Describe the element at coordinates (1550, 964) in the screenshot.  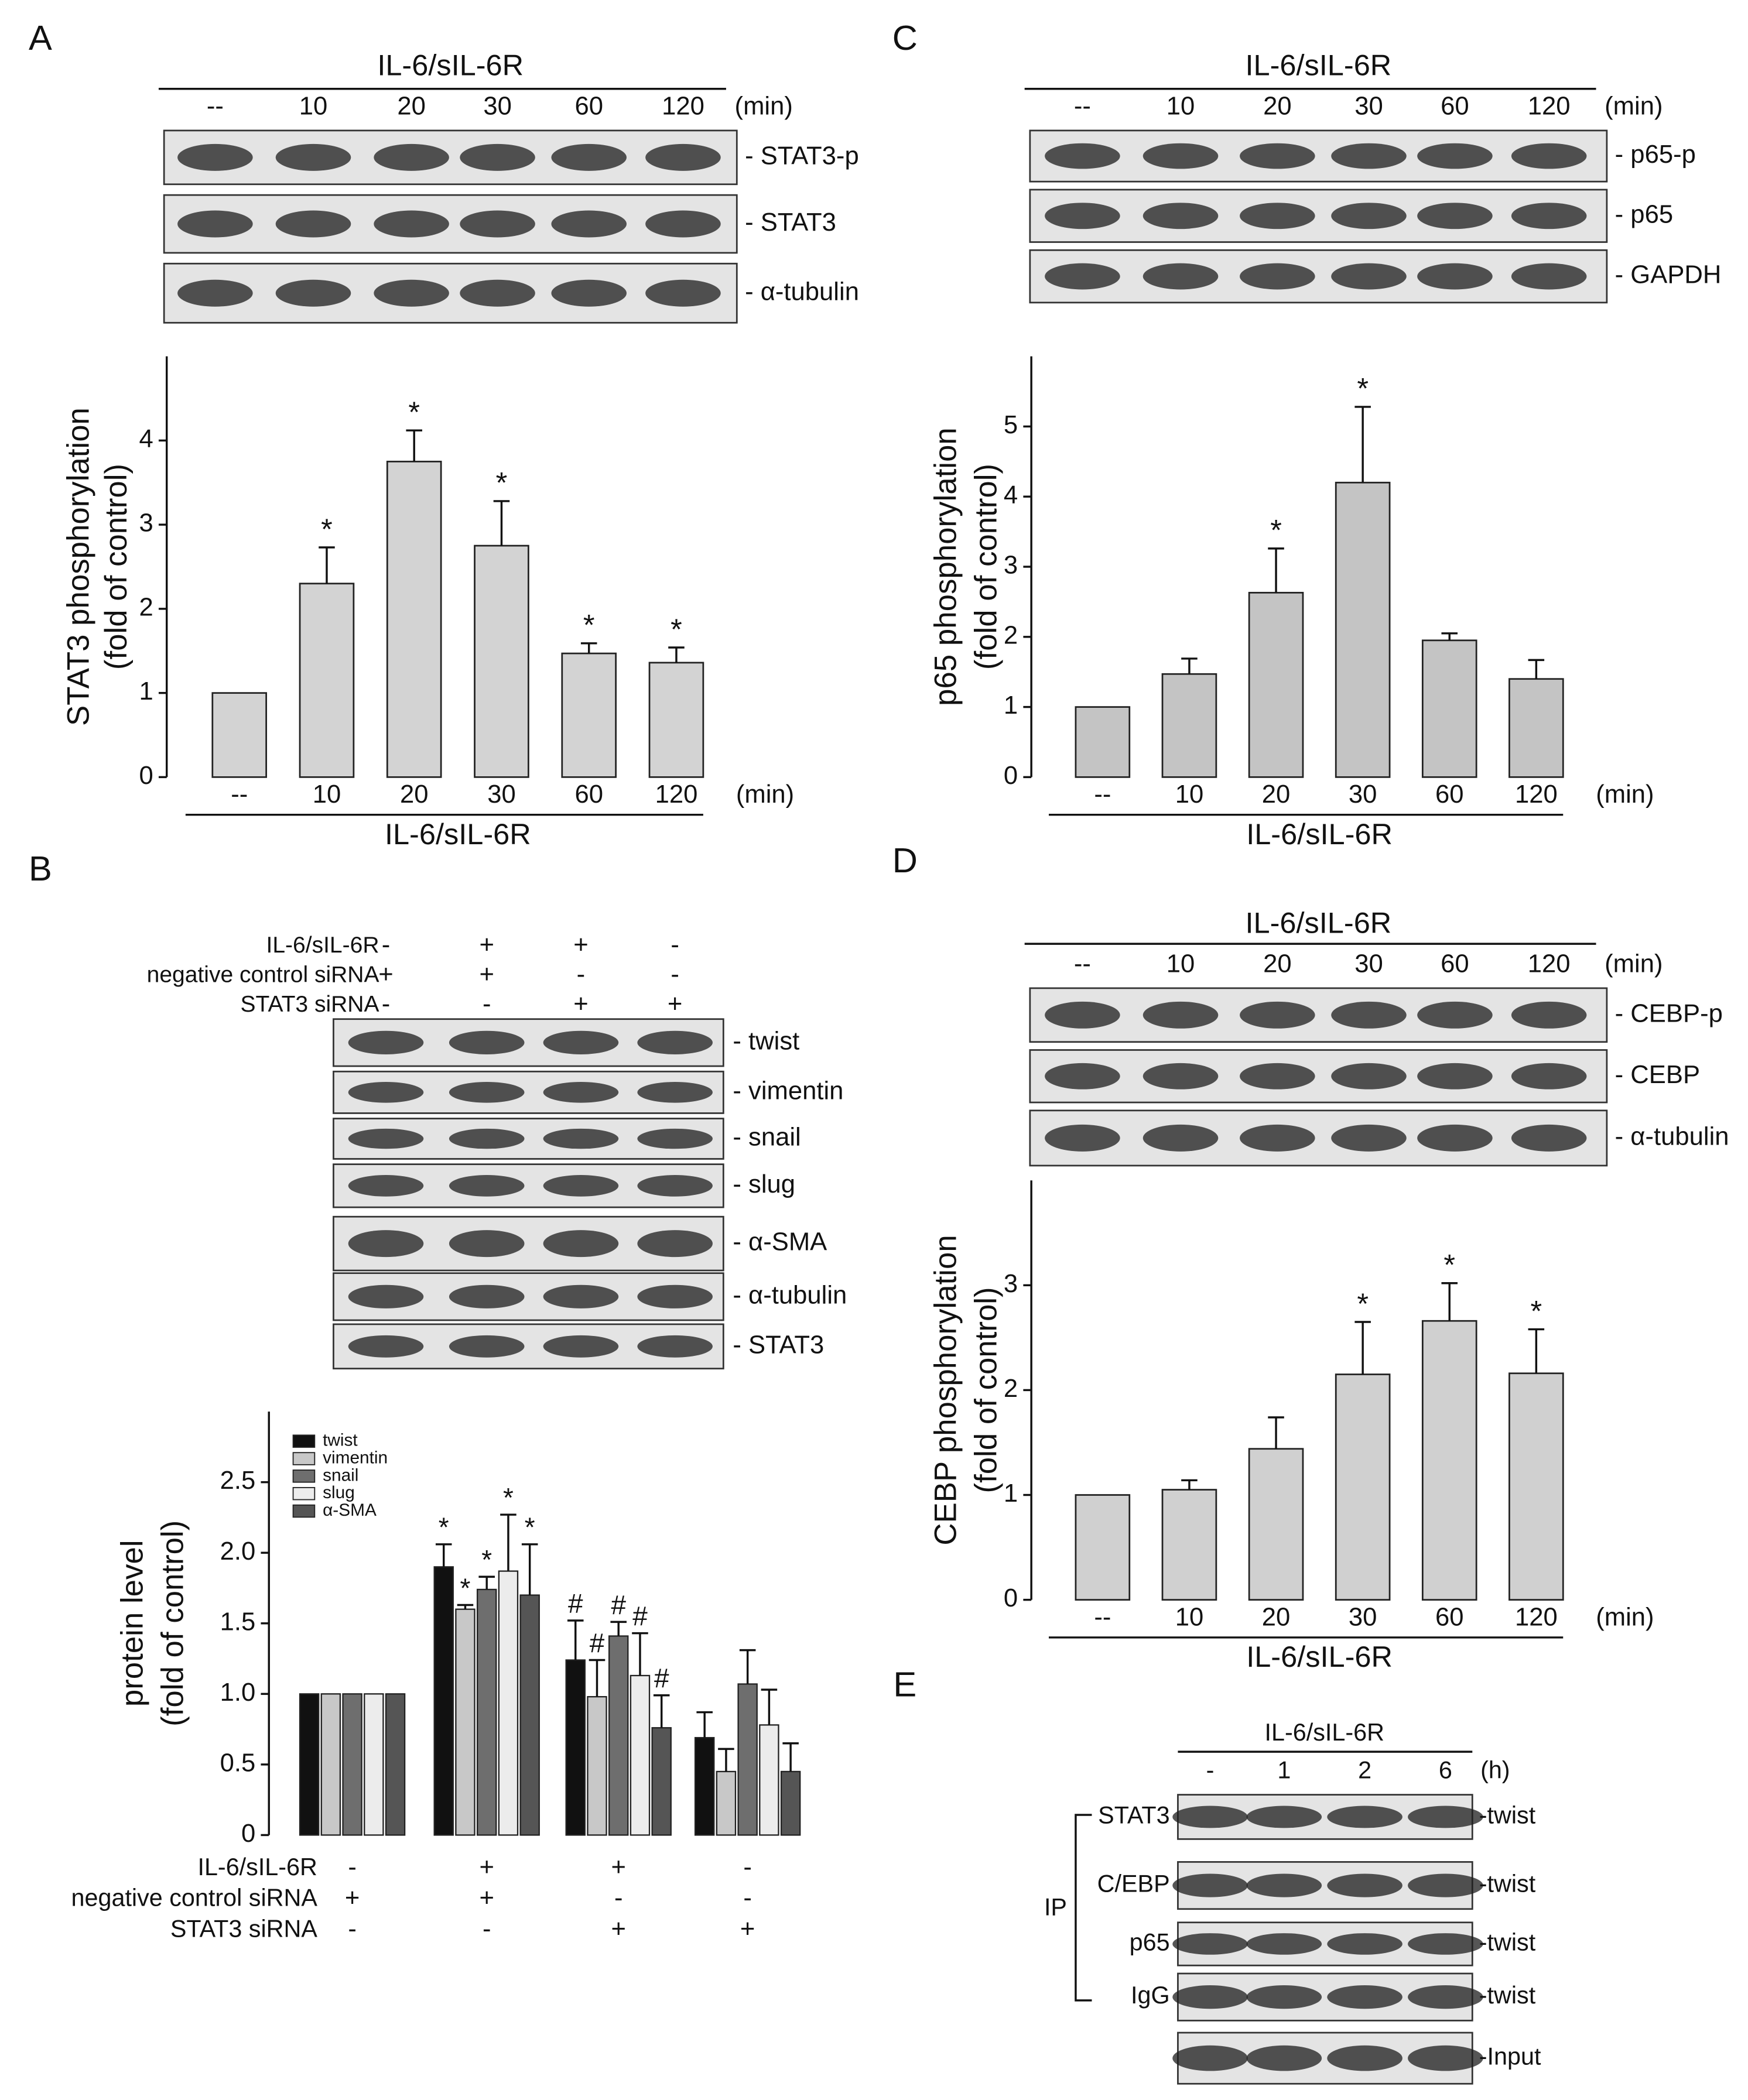
I see `lane-label: 120` at that location.